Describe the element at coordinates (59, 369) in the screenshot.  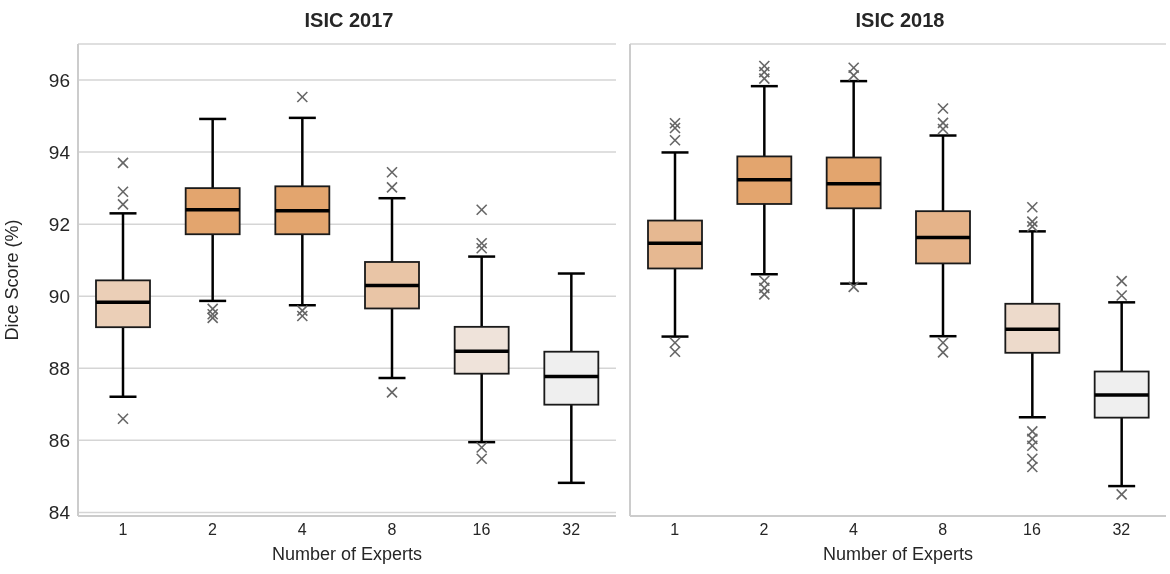
I see `y-tick-label: 88` at that location.